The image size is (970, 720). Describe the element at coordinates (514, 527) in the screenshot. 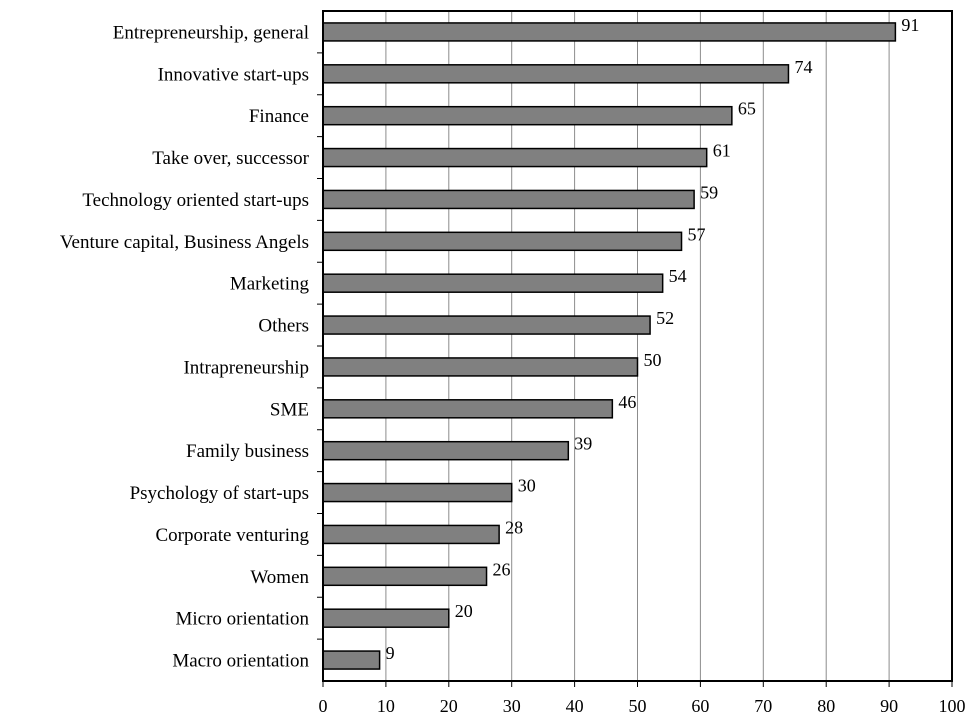

I see `value-label: 28` at that location.